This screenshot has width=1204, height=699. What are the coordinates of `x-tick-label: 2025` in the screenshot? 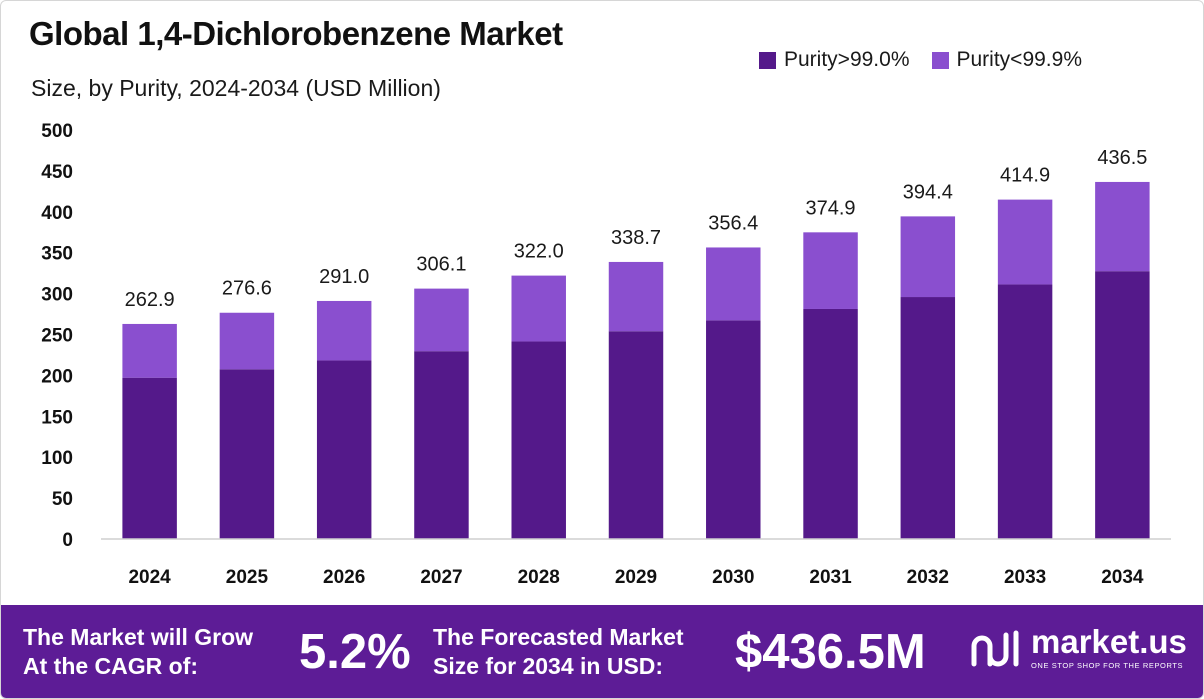 It's located at (247, 577).